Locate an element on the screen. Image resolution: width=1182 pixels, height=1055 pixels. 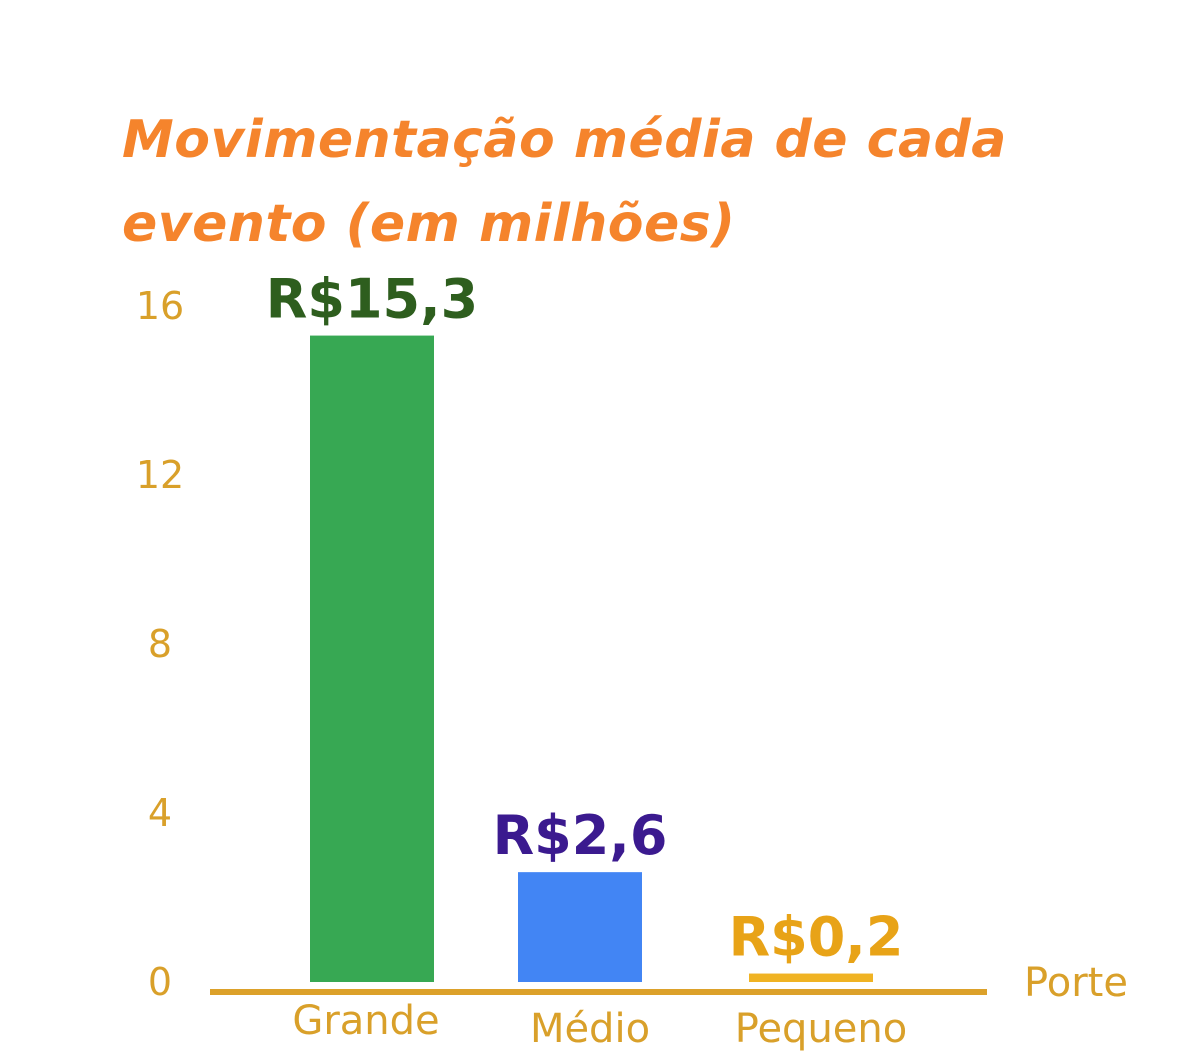
category-label: Médio is located at coordinates (590, 1029).